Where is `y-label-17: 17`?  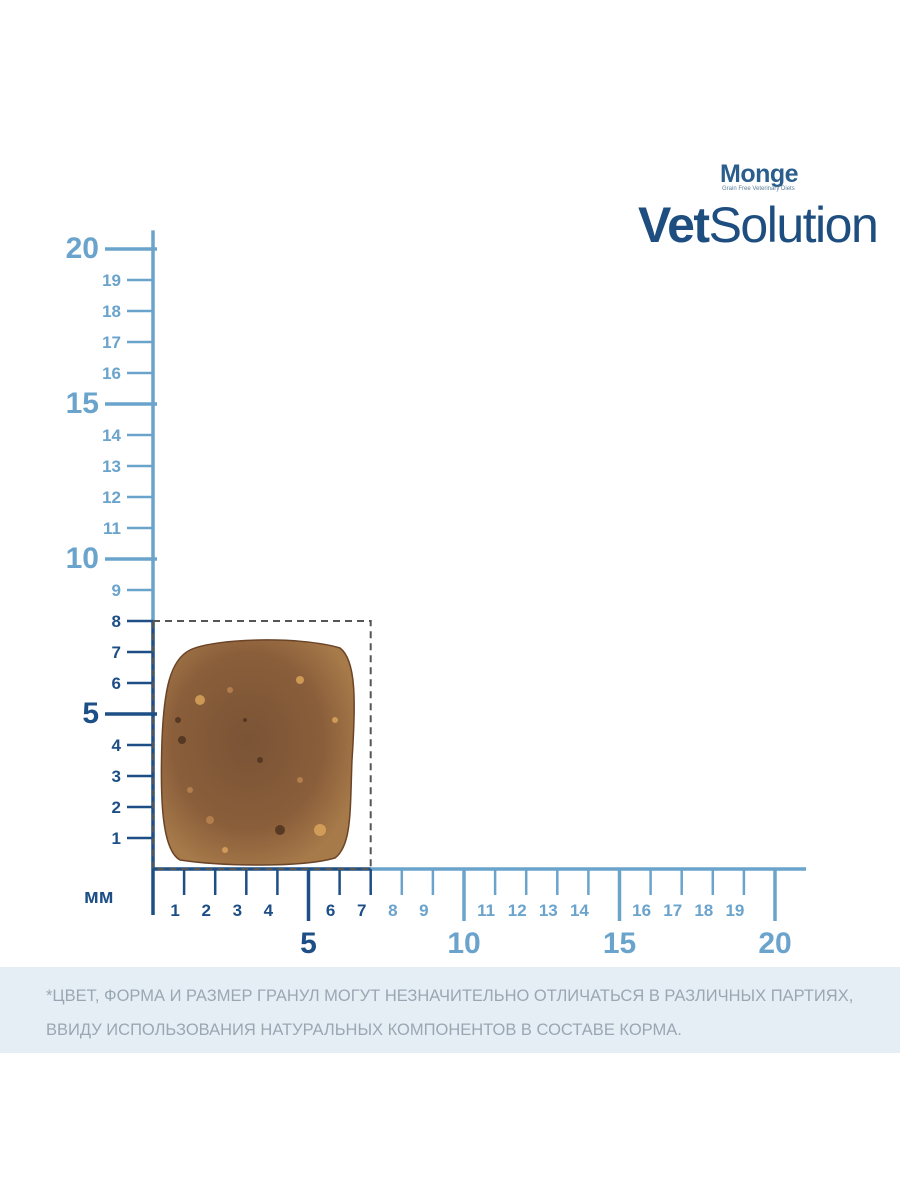 y-label-17: 17 is located at coordinates (111, 342).